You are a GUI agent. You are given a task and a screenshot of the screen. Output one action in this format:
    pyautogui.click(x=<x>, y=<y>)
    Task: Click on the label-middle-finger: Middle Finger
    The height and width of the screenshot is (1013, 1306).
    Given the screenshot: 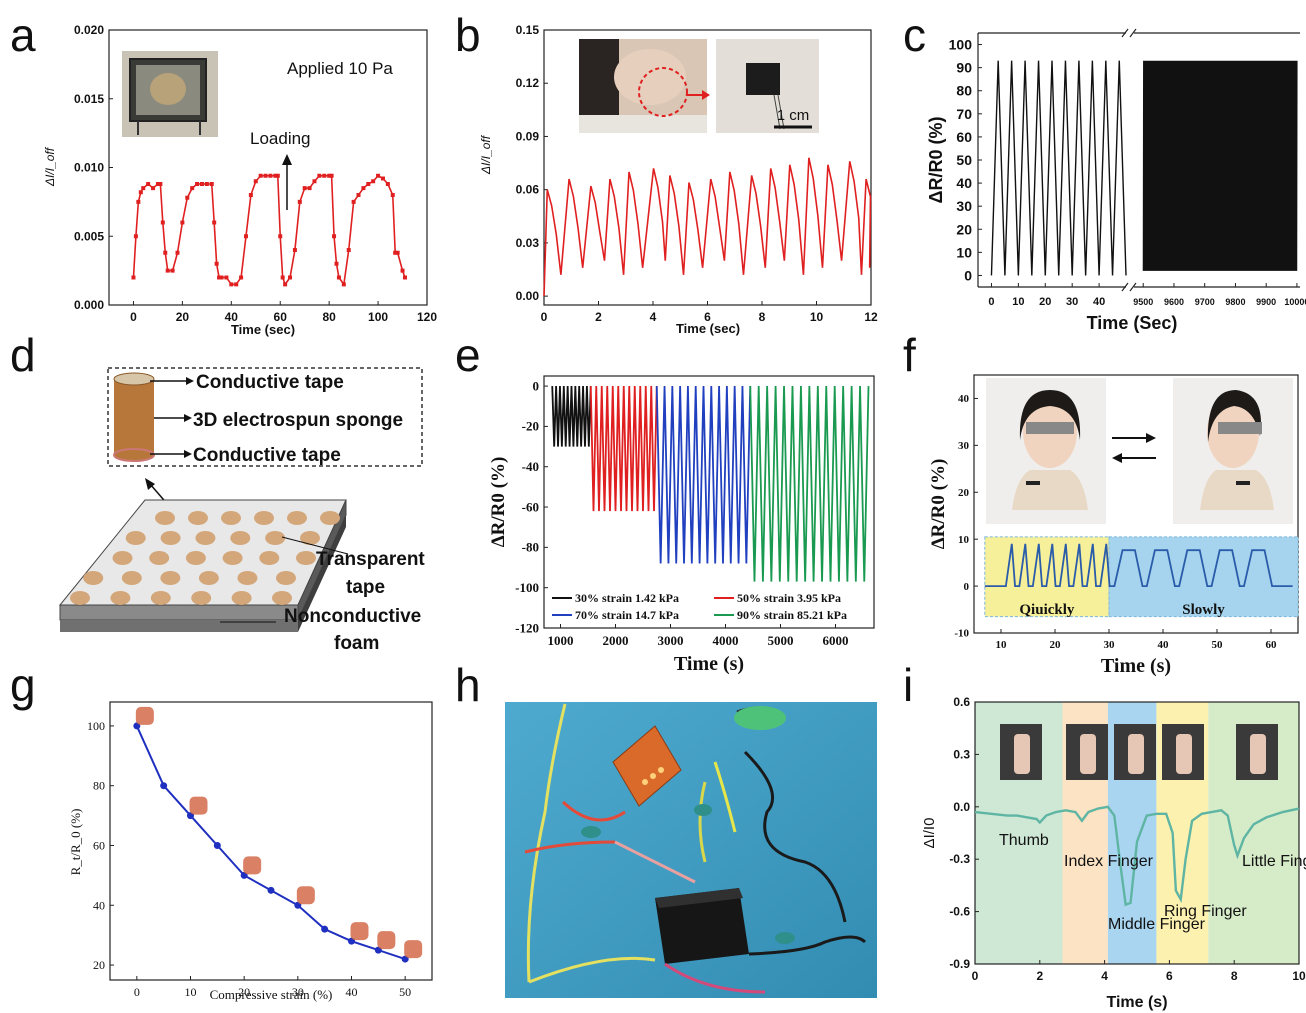 What is the action you would take?
    pyautogui.click(x=1157, y=924)
    